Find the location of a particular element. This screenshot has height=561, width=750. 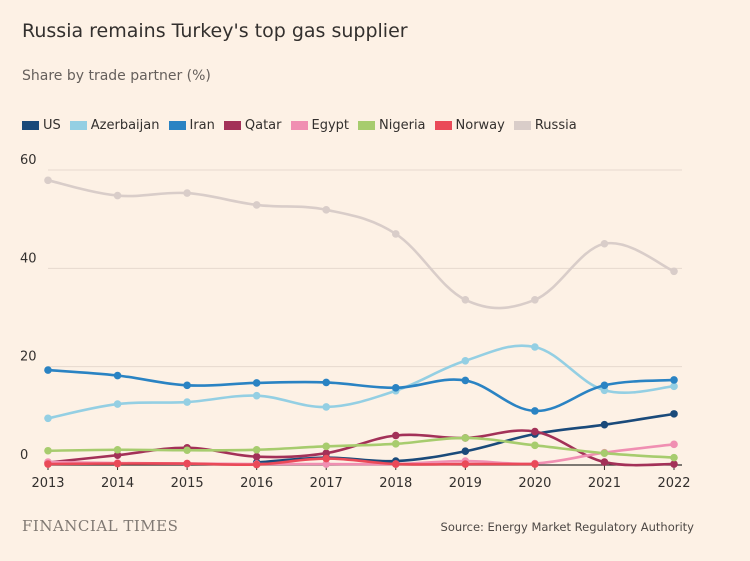

y-tick-label: 0 is located at coordinates (24, 455).